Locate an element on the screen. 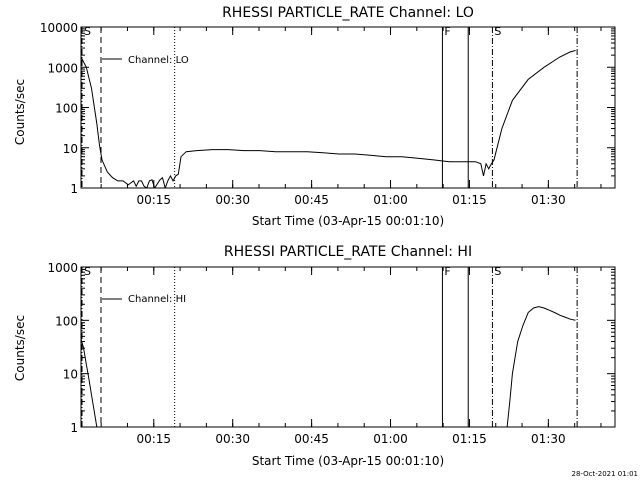  chart-title-lo: RHESSI PARTICLE_RATE Channel: LO is located at coordinates (348, 13).